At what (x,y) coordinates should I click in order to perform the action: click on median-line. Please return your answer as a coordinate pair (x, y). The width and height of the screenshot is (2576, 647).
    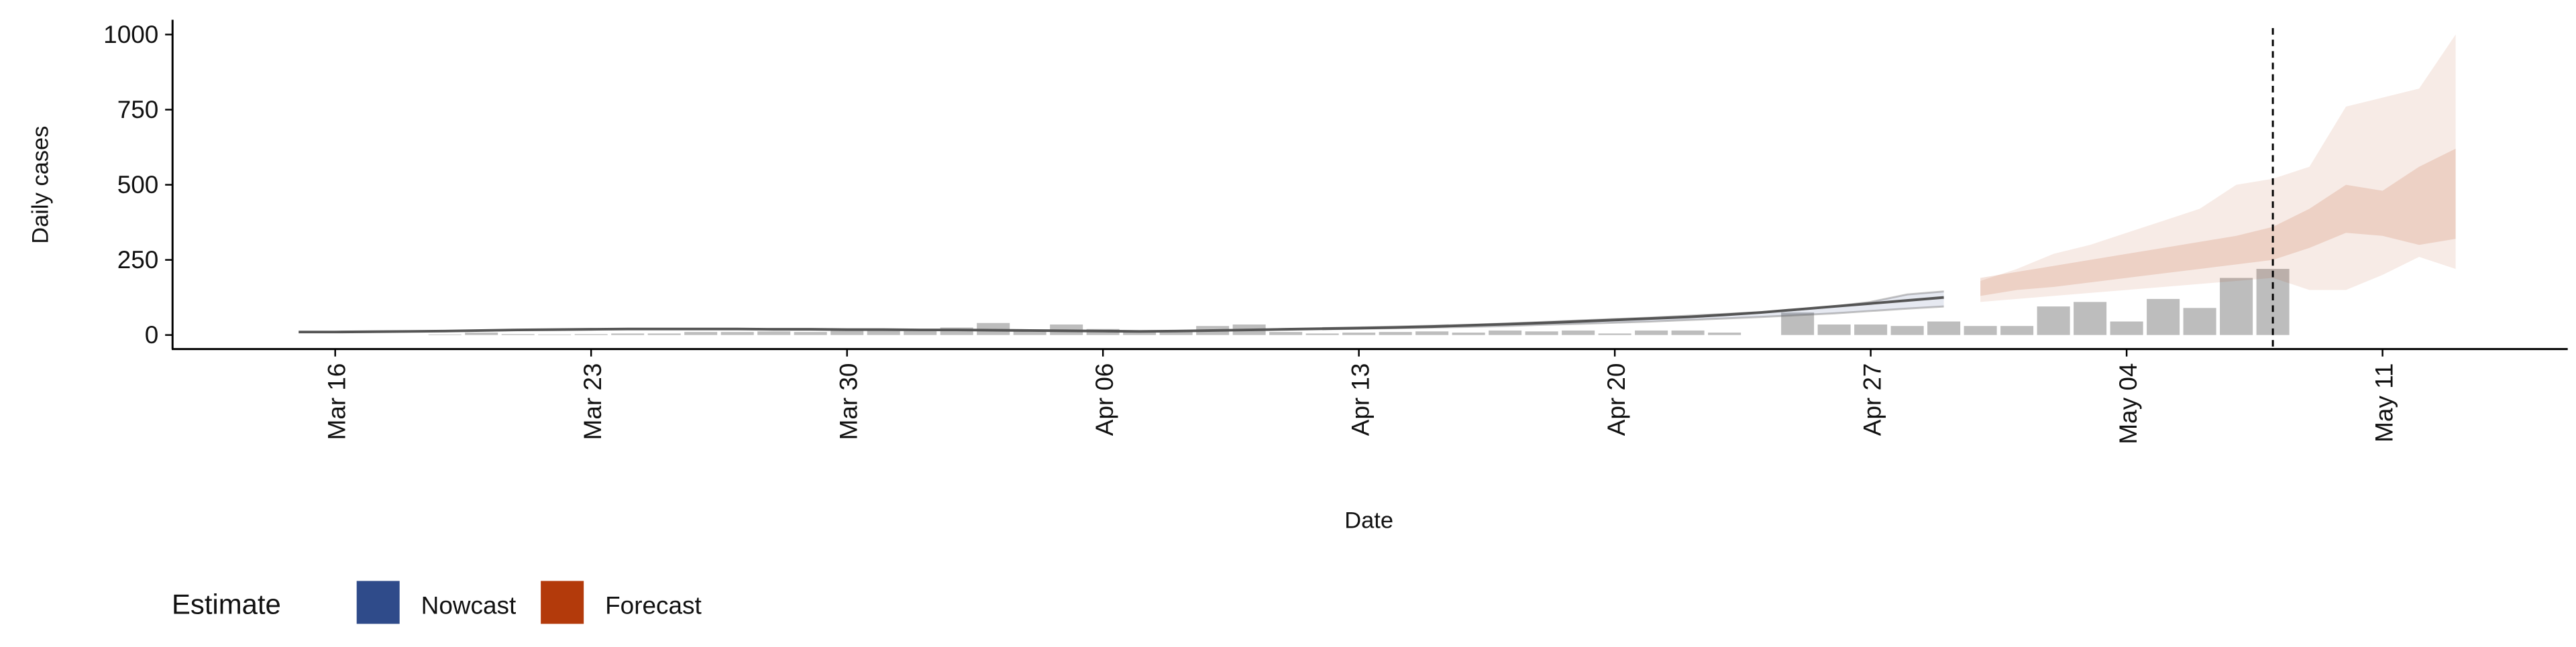
    Looking at the image, I should click on (1121, 315).